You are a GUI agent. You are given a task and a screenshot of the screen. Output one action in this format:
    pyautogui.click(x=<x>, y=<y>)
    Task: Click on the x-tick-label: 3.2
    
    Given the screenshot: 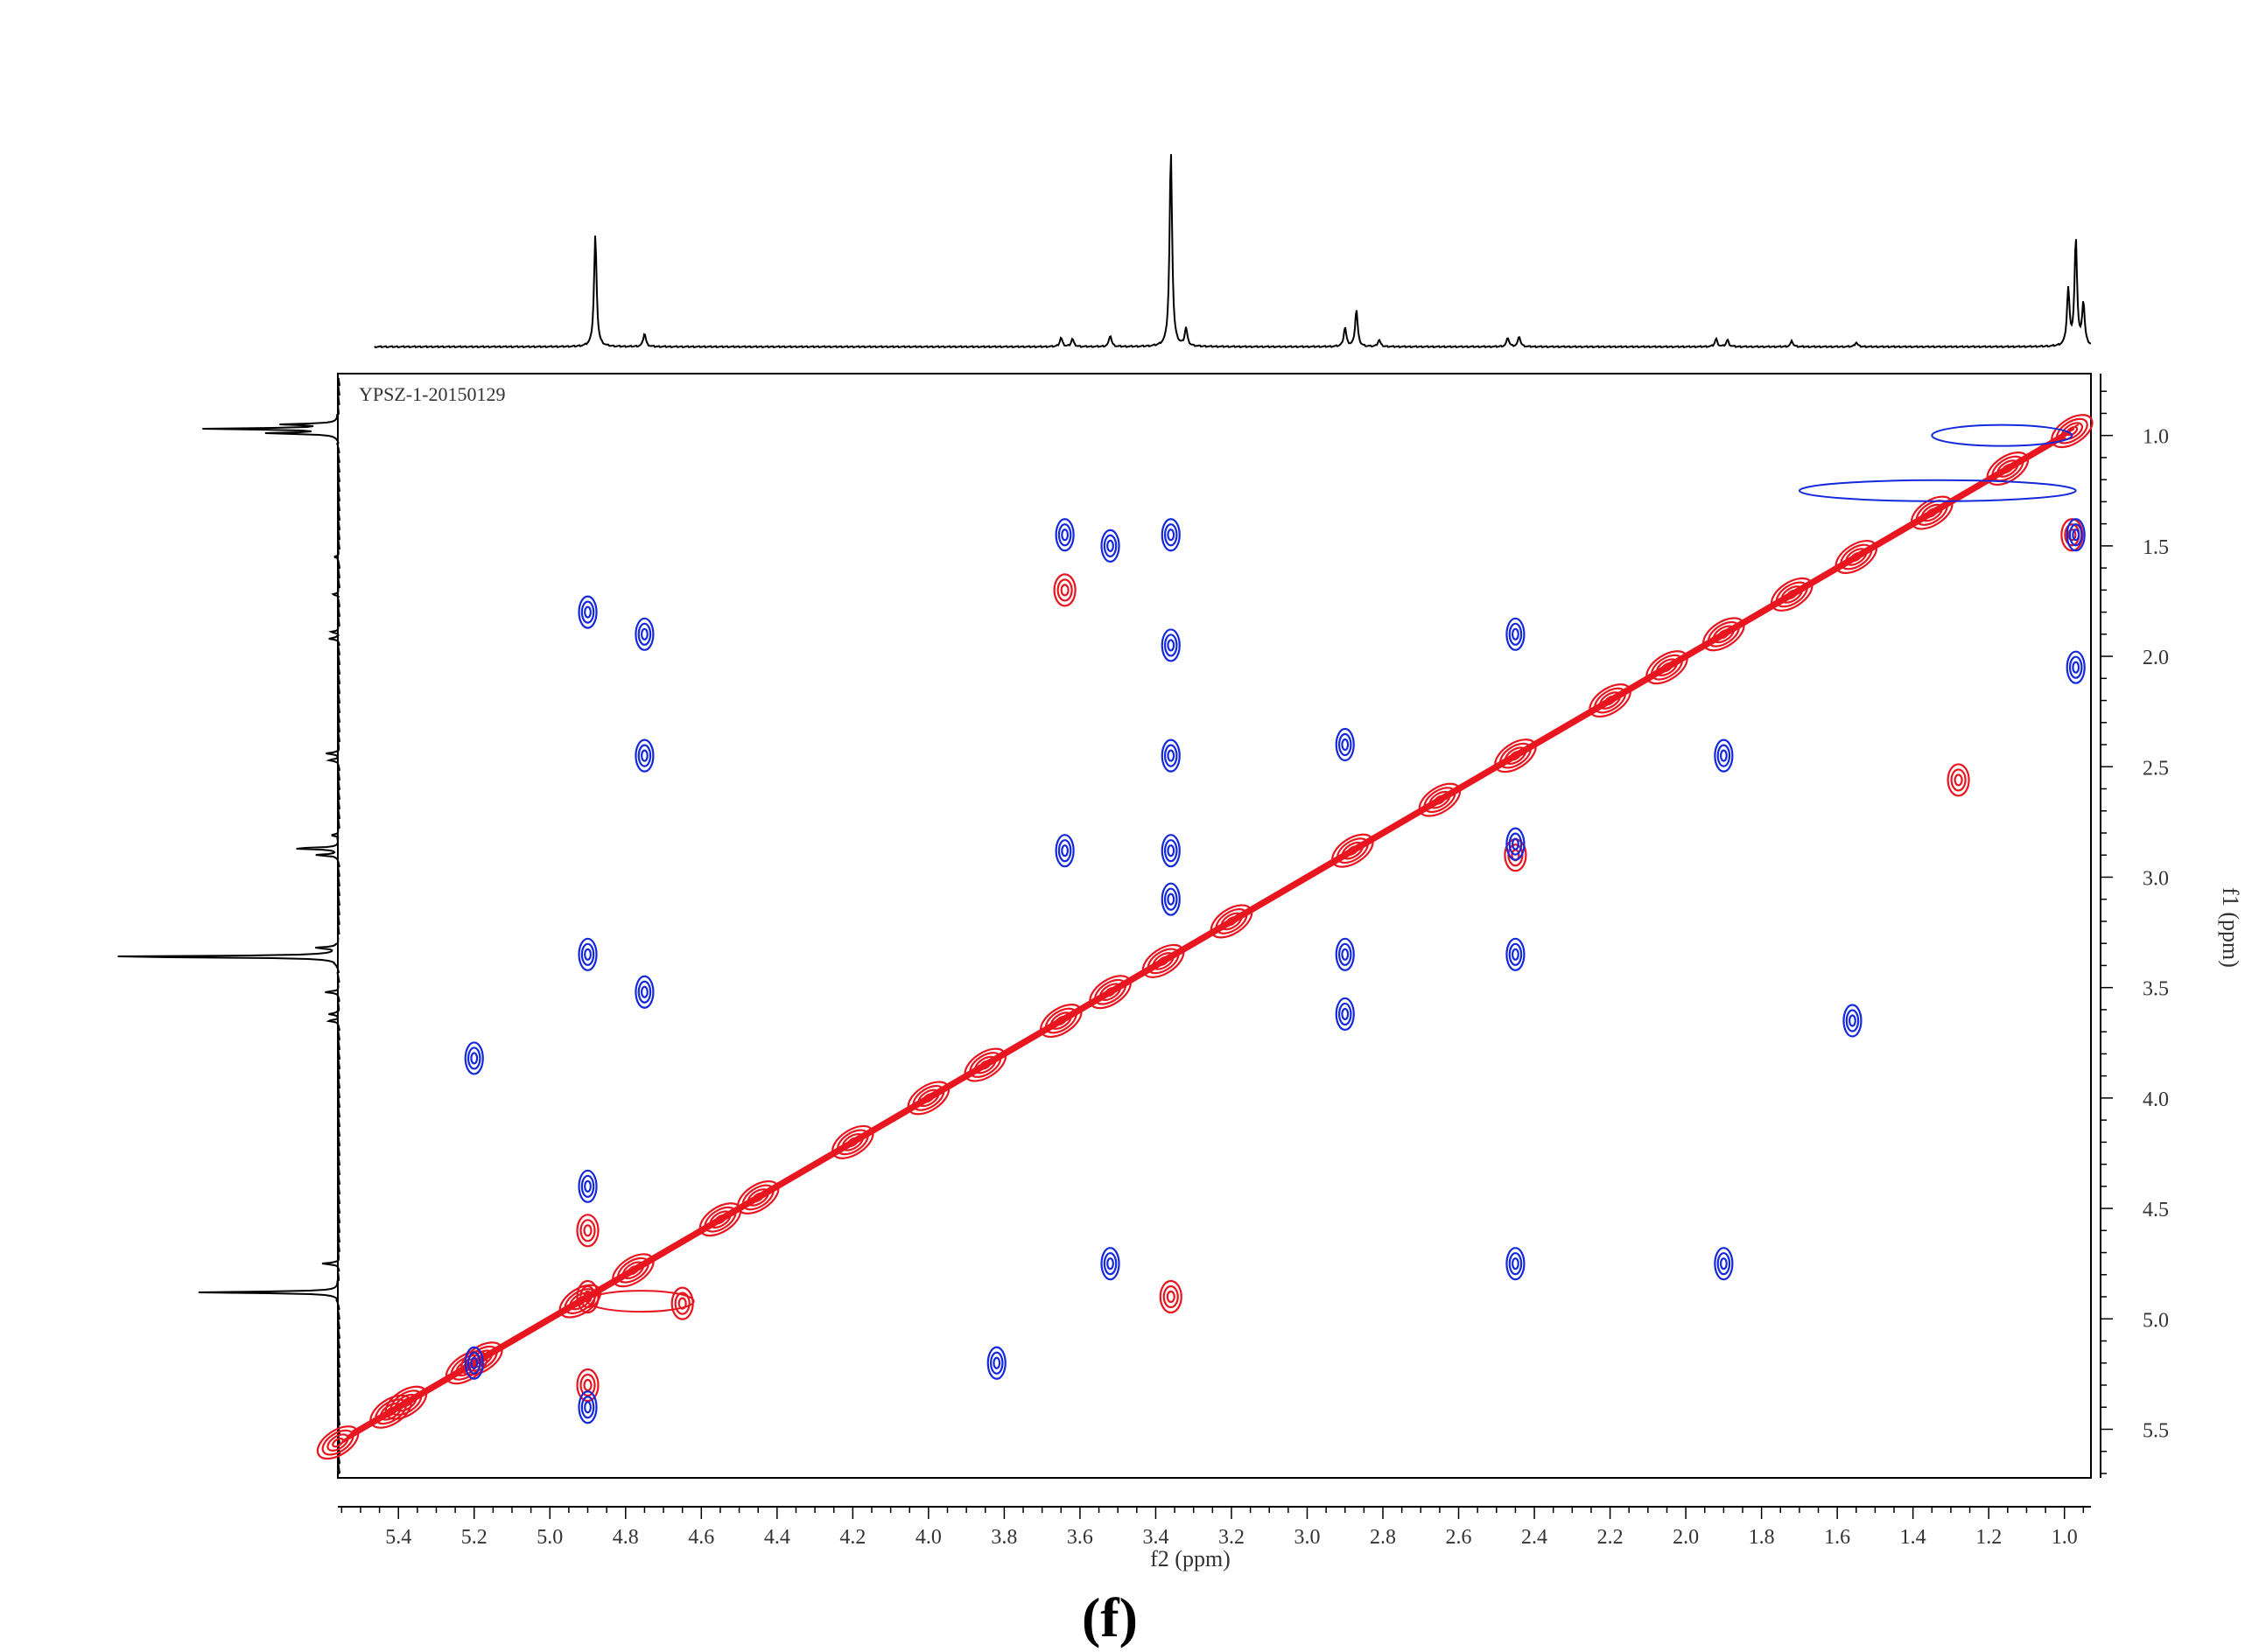 What is the action you would take?
    pyautogui.click(x=1231, y=1537)
    